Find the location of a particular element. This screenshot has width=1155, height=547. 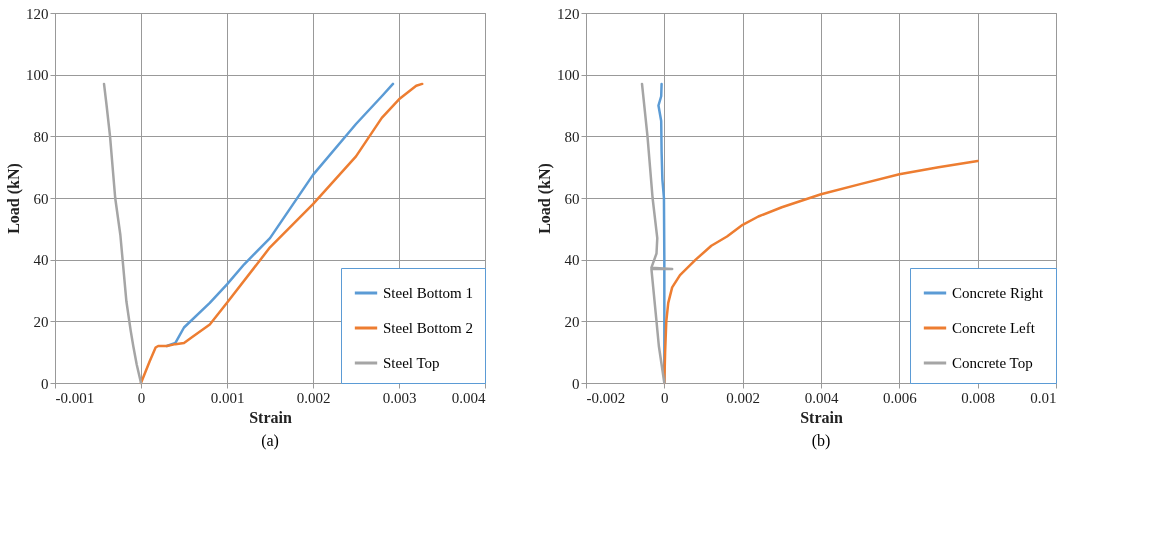

text: (a) is located at coordinates (270, 441).